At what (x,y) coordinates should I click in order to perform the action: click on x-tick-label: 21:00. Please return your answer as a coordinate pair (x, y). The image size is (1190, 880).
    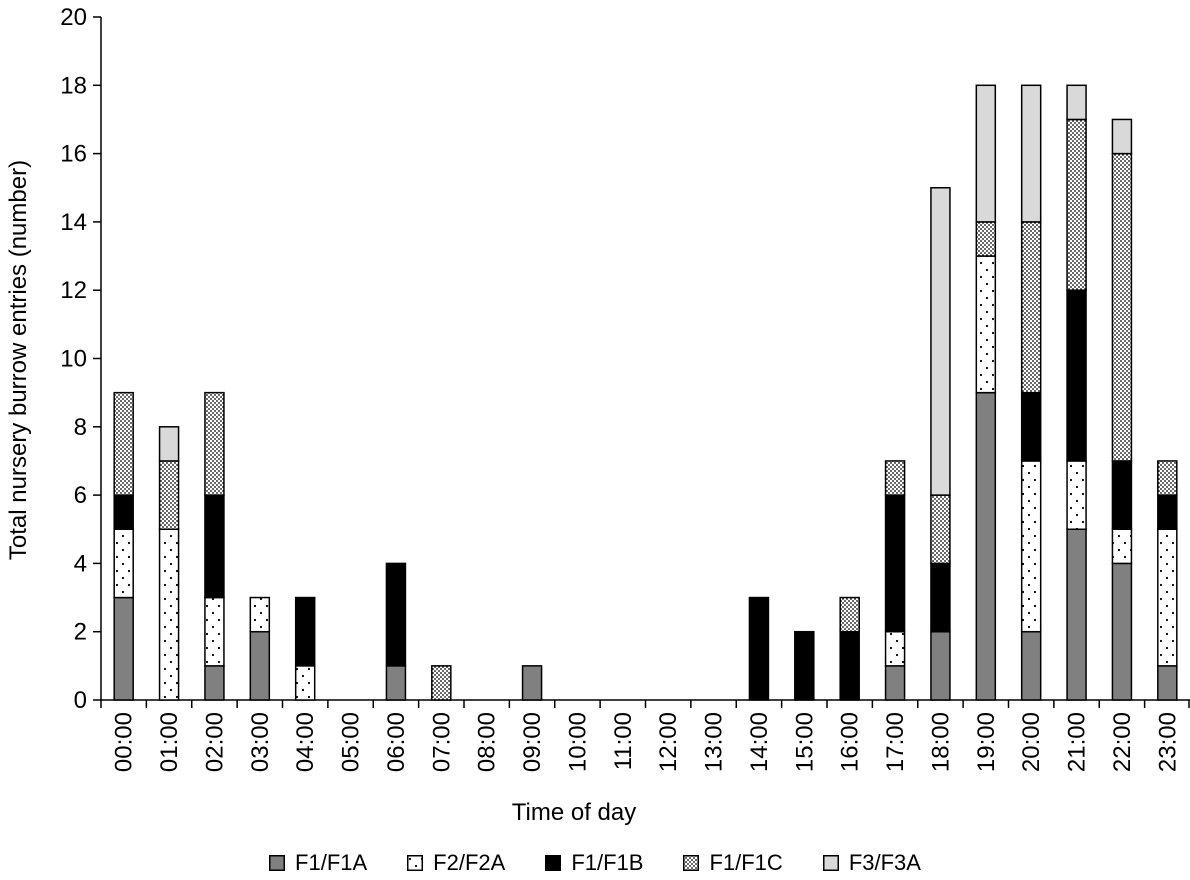
    Looking at the image, I should click on (1077, 742).